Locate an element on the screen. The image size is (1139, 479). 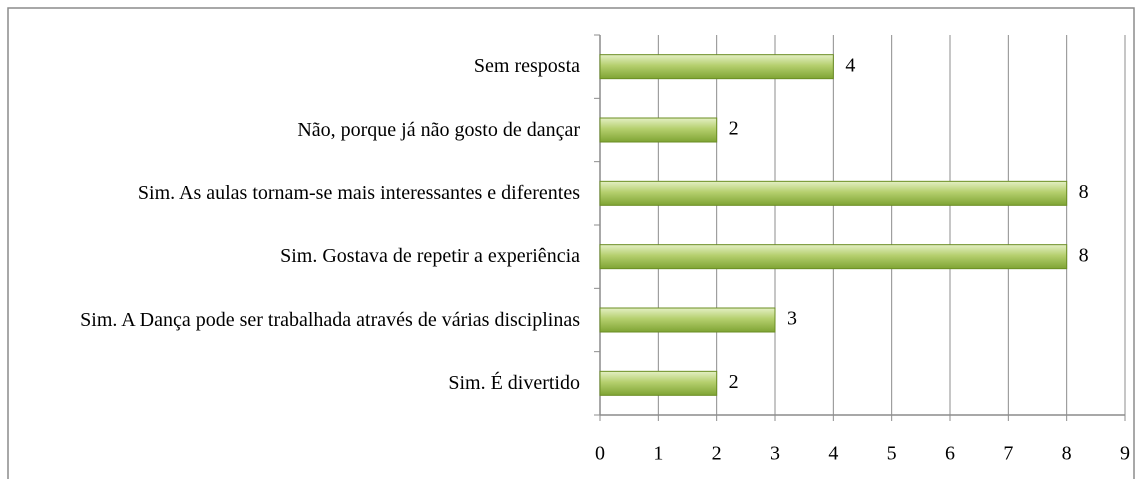
data-label: 4 is located at coordinates (850, 65).